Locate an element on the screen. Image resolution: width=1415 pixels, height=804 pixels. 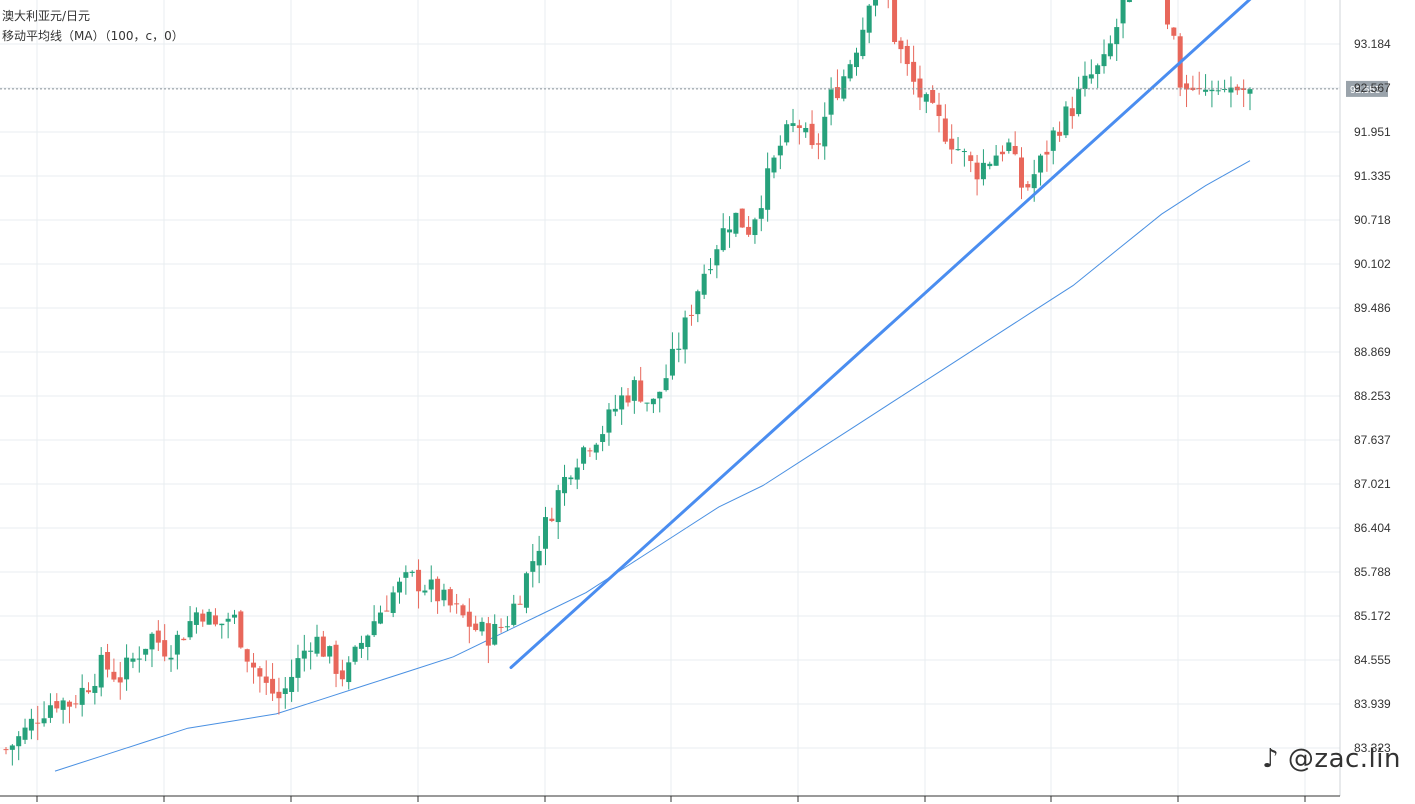
price-label-box is located at coordinates (1367, 88).